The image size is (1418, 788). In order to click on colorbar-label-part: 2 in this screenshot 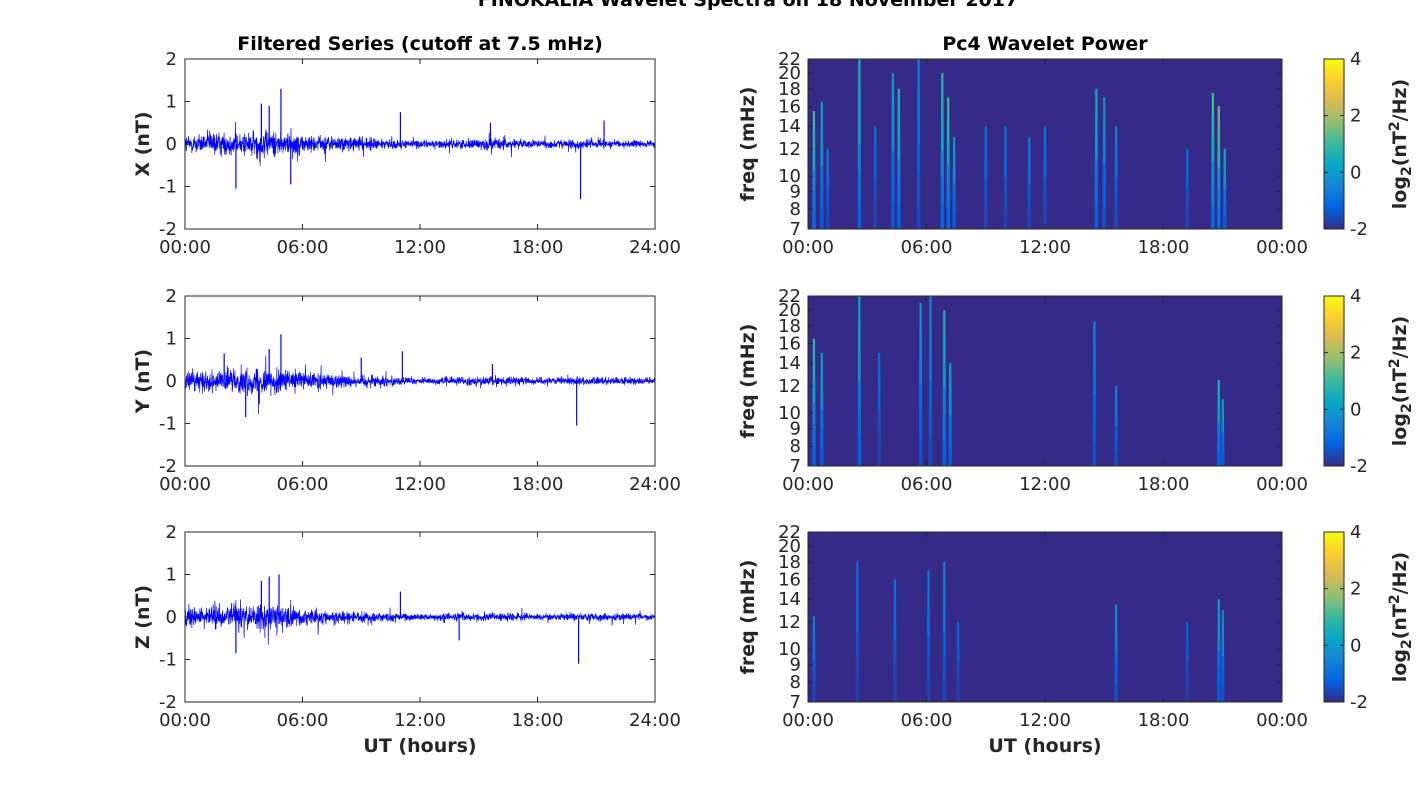, I will do `click(1395, 599)`.